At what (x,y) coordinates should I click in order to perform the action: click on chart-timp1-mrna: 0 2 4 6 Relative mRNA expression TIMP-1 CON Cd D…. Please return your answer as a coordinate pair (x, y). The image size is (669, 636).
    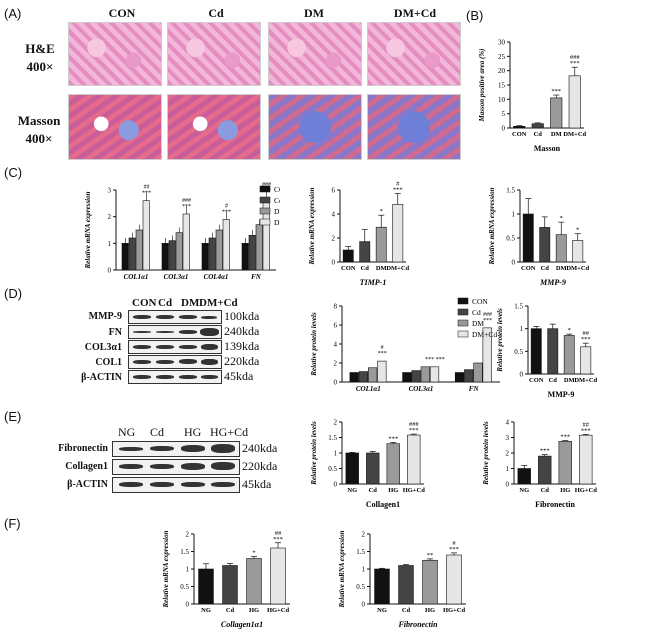
    Looking at the image, I should click on (359, 234).